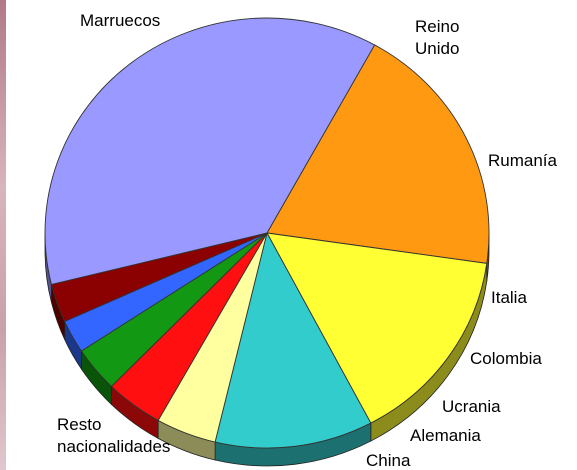  I want to click on pie-label-line: Unido, so click(437, 48).